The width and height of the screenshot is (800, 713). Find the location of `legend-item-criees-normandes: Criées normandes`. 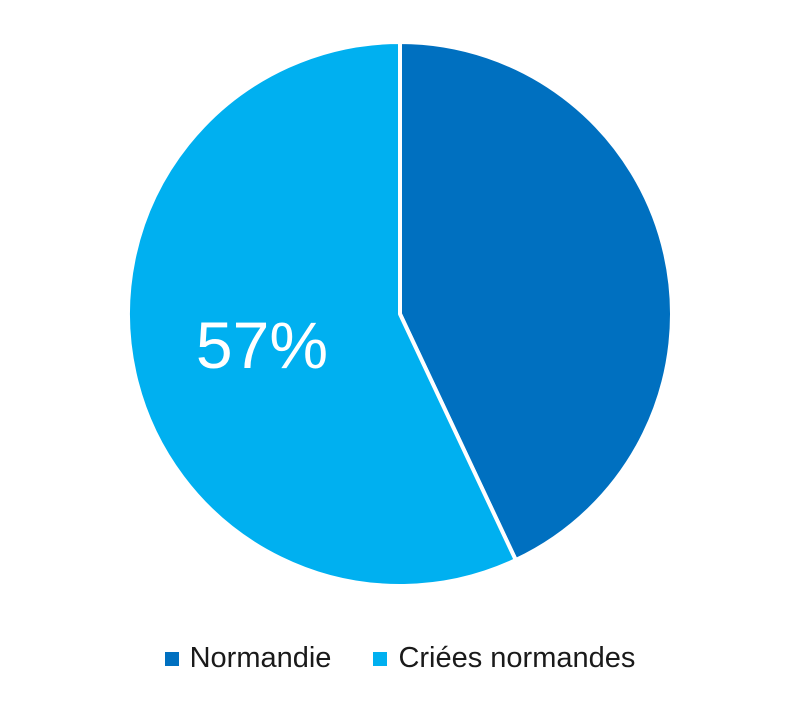

legend-item-criees-normandes: Criées normandes is located at coordinates (504, 658).